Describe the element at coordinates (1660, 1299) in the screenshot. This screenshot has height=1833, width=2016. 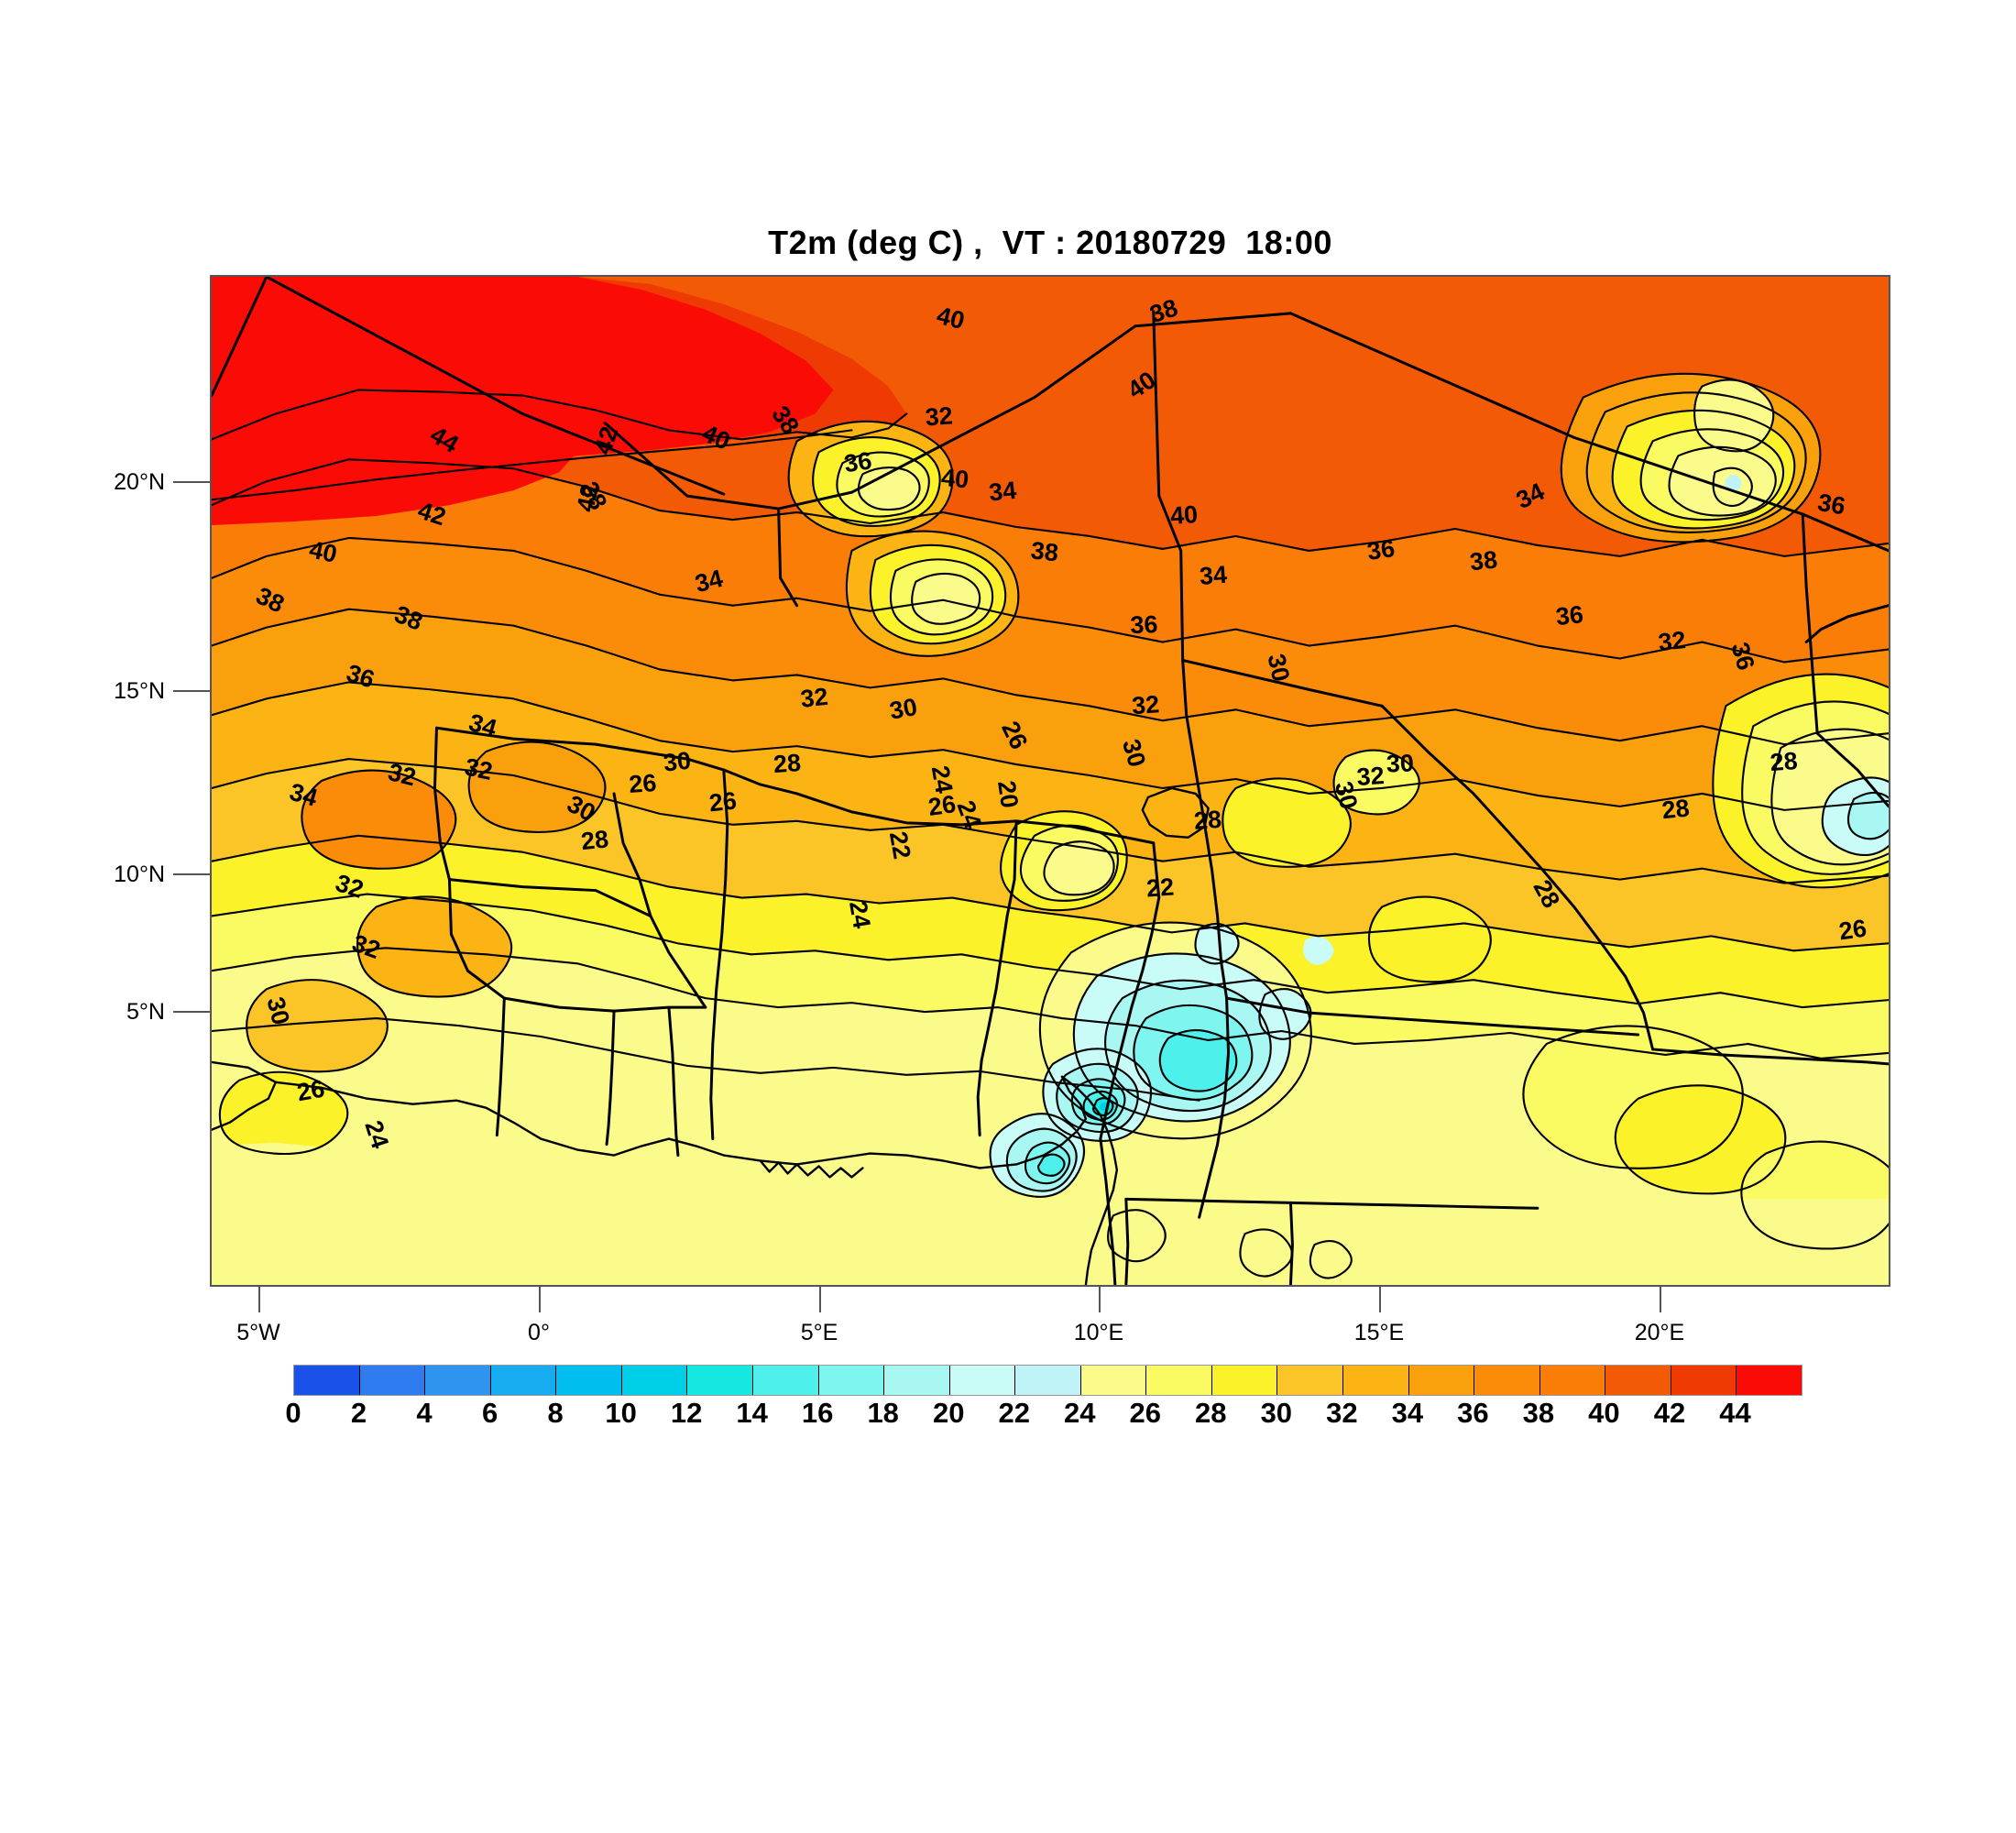
I see `xtick-20e` at that location.